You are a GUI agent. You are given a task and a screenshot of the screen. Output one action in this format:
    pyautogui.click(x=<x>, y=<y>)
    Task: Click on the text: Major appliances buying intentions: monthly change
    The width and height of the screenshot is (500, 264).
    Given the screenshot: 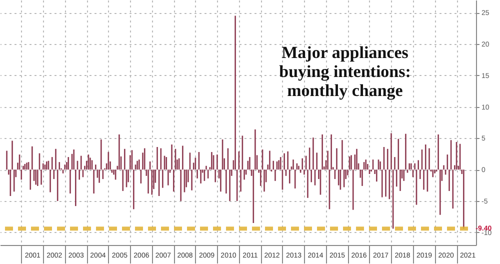 What is the action you would take?
    pyautogui.click(x=345, y=71)
    